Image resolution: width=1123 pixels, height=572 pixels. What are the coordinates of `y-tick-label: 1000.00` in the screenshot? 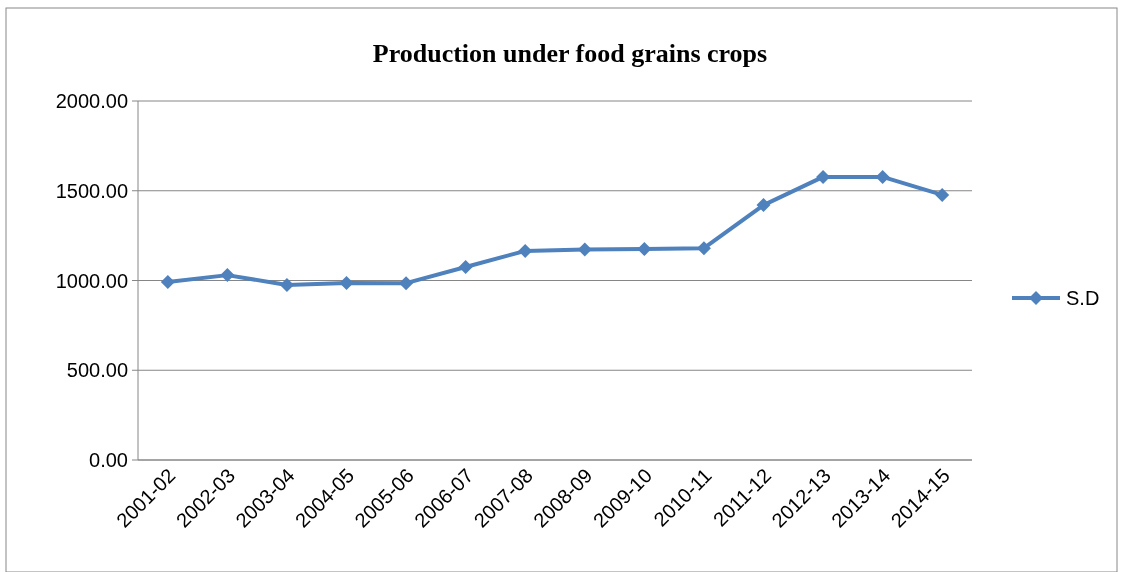 It's located at (91, 280).